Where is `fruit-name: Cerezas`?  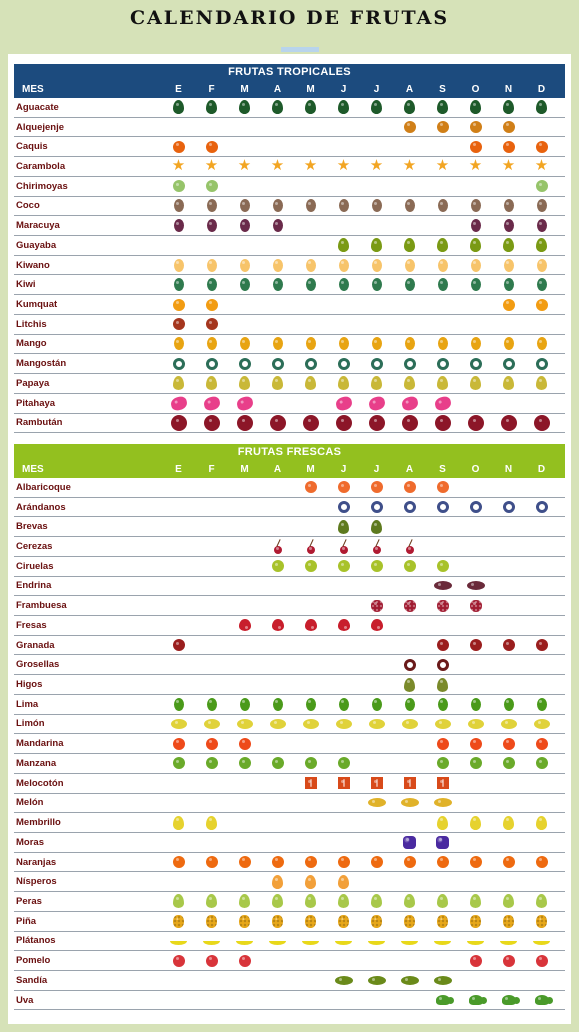 fruit-name: Cerezas is located at coordinates (34, 547).